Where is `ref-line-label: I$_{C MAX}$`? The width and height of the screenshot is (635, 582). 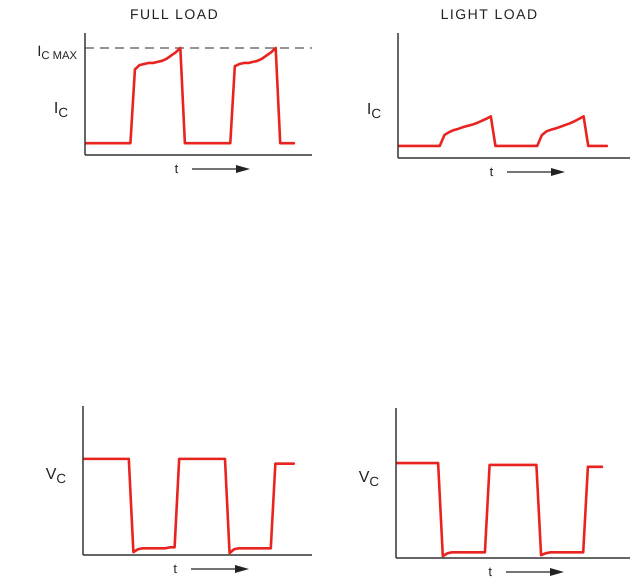
ref-line-label: I$_{C MAX}$ is located at coordinates (57, 52).